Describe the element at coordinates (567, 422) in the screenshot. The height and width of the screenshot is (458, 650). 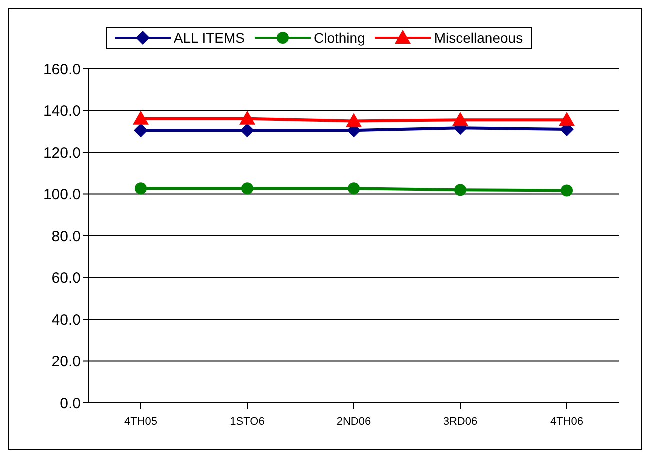
I see `x-tick-label: 4TH06` at that location.